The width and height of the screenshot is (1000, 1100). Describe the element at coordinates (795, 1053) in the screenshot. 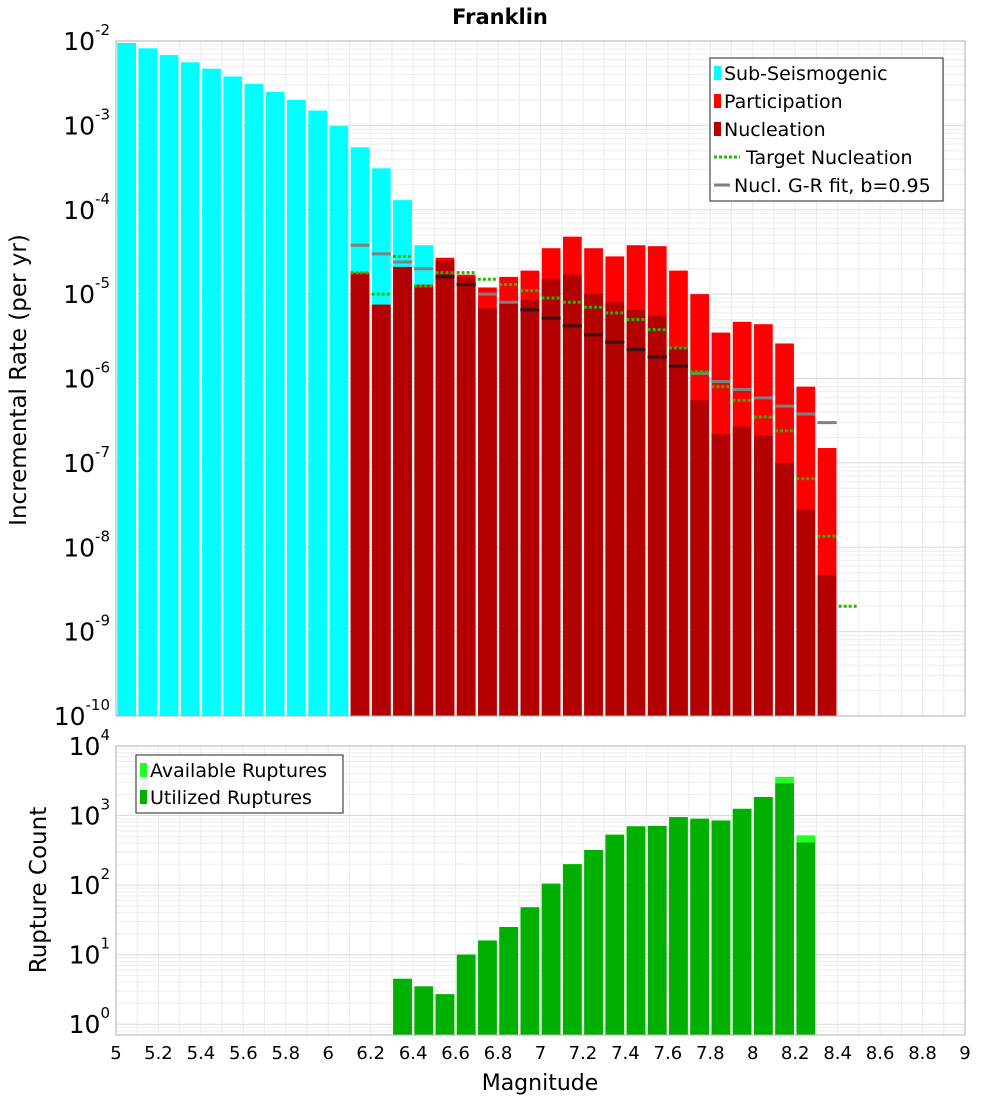

I see `x-tick-label: 8.2` at that location.